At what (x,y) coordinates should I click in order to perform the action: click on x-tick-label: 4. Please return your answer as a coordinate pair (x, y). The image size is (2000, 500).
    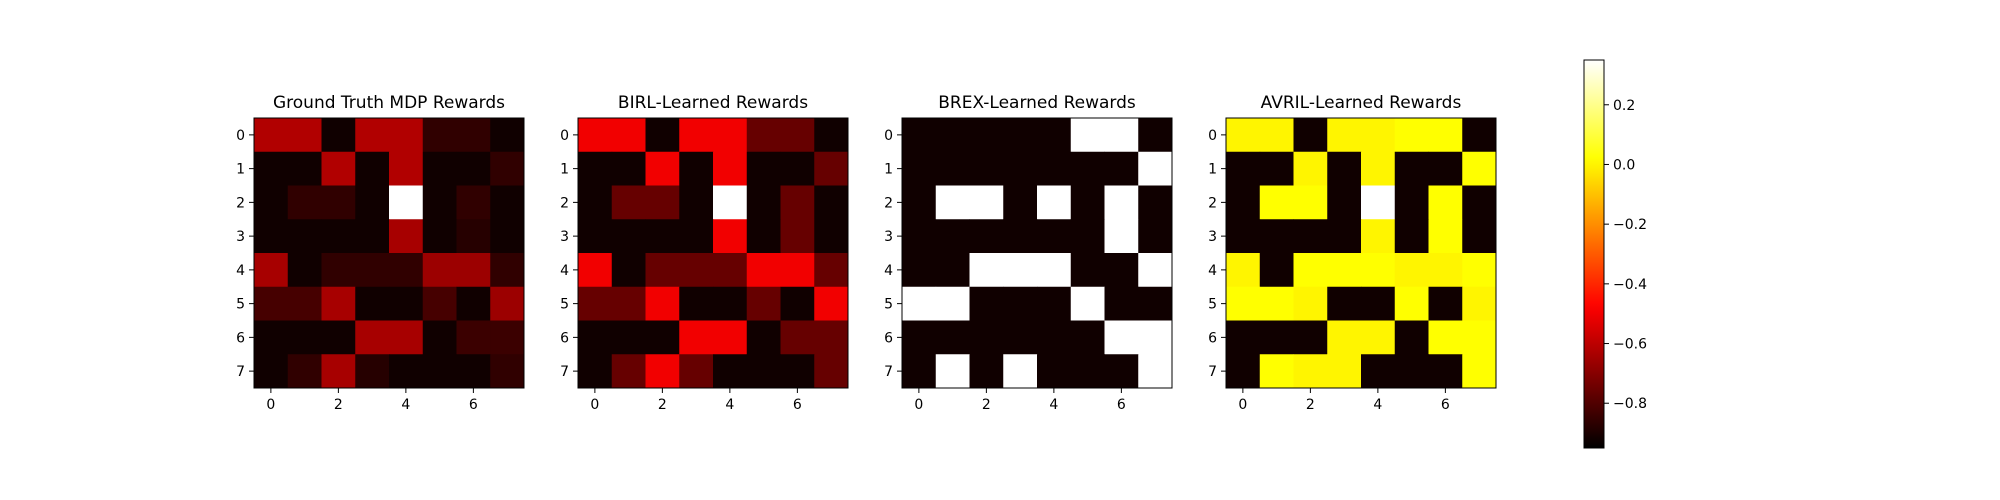
    Looking at the image, I should click on (1053, 405).